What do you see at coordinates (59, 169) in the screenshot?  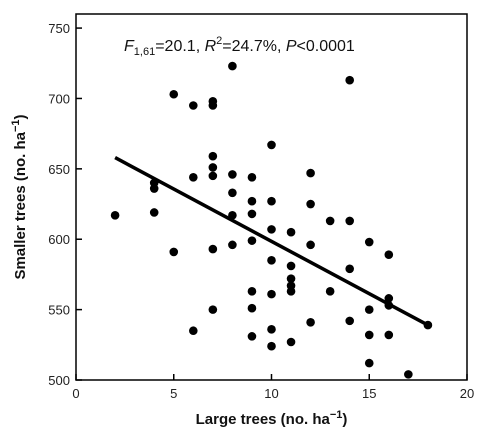 I see `y-tick-label: 650` at bounding box center [59, 169].